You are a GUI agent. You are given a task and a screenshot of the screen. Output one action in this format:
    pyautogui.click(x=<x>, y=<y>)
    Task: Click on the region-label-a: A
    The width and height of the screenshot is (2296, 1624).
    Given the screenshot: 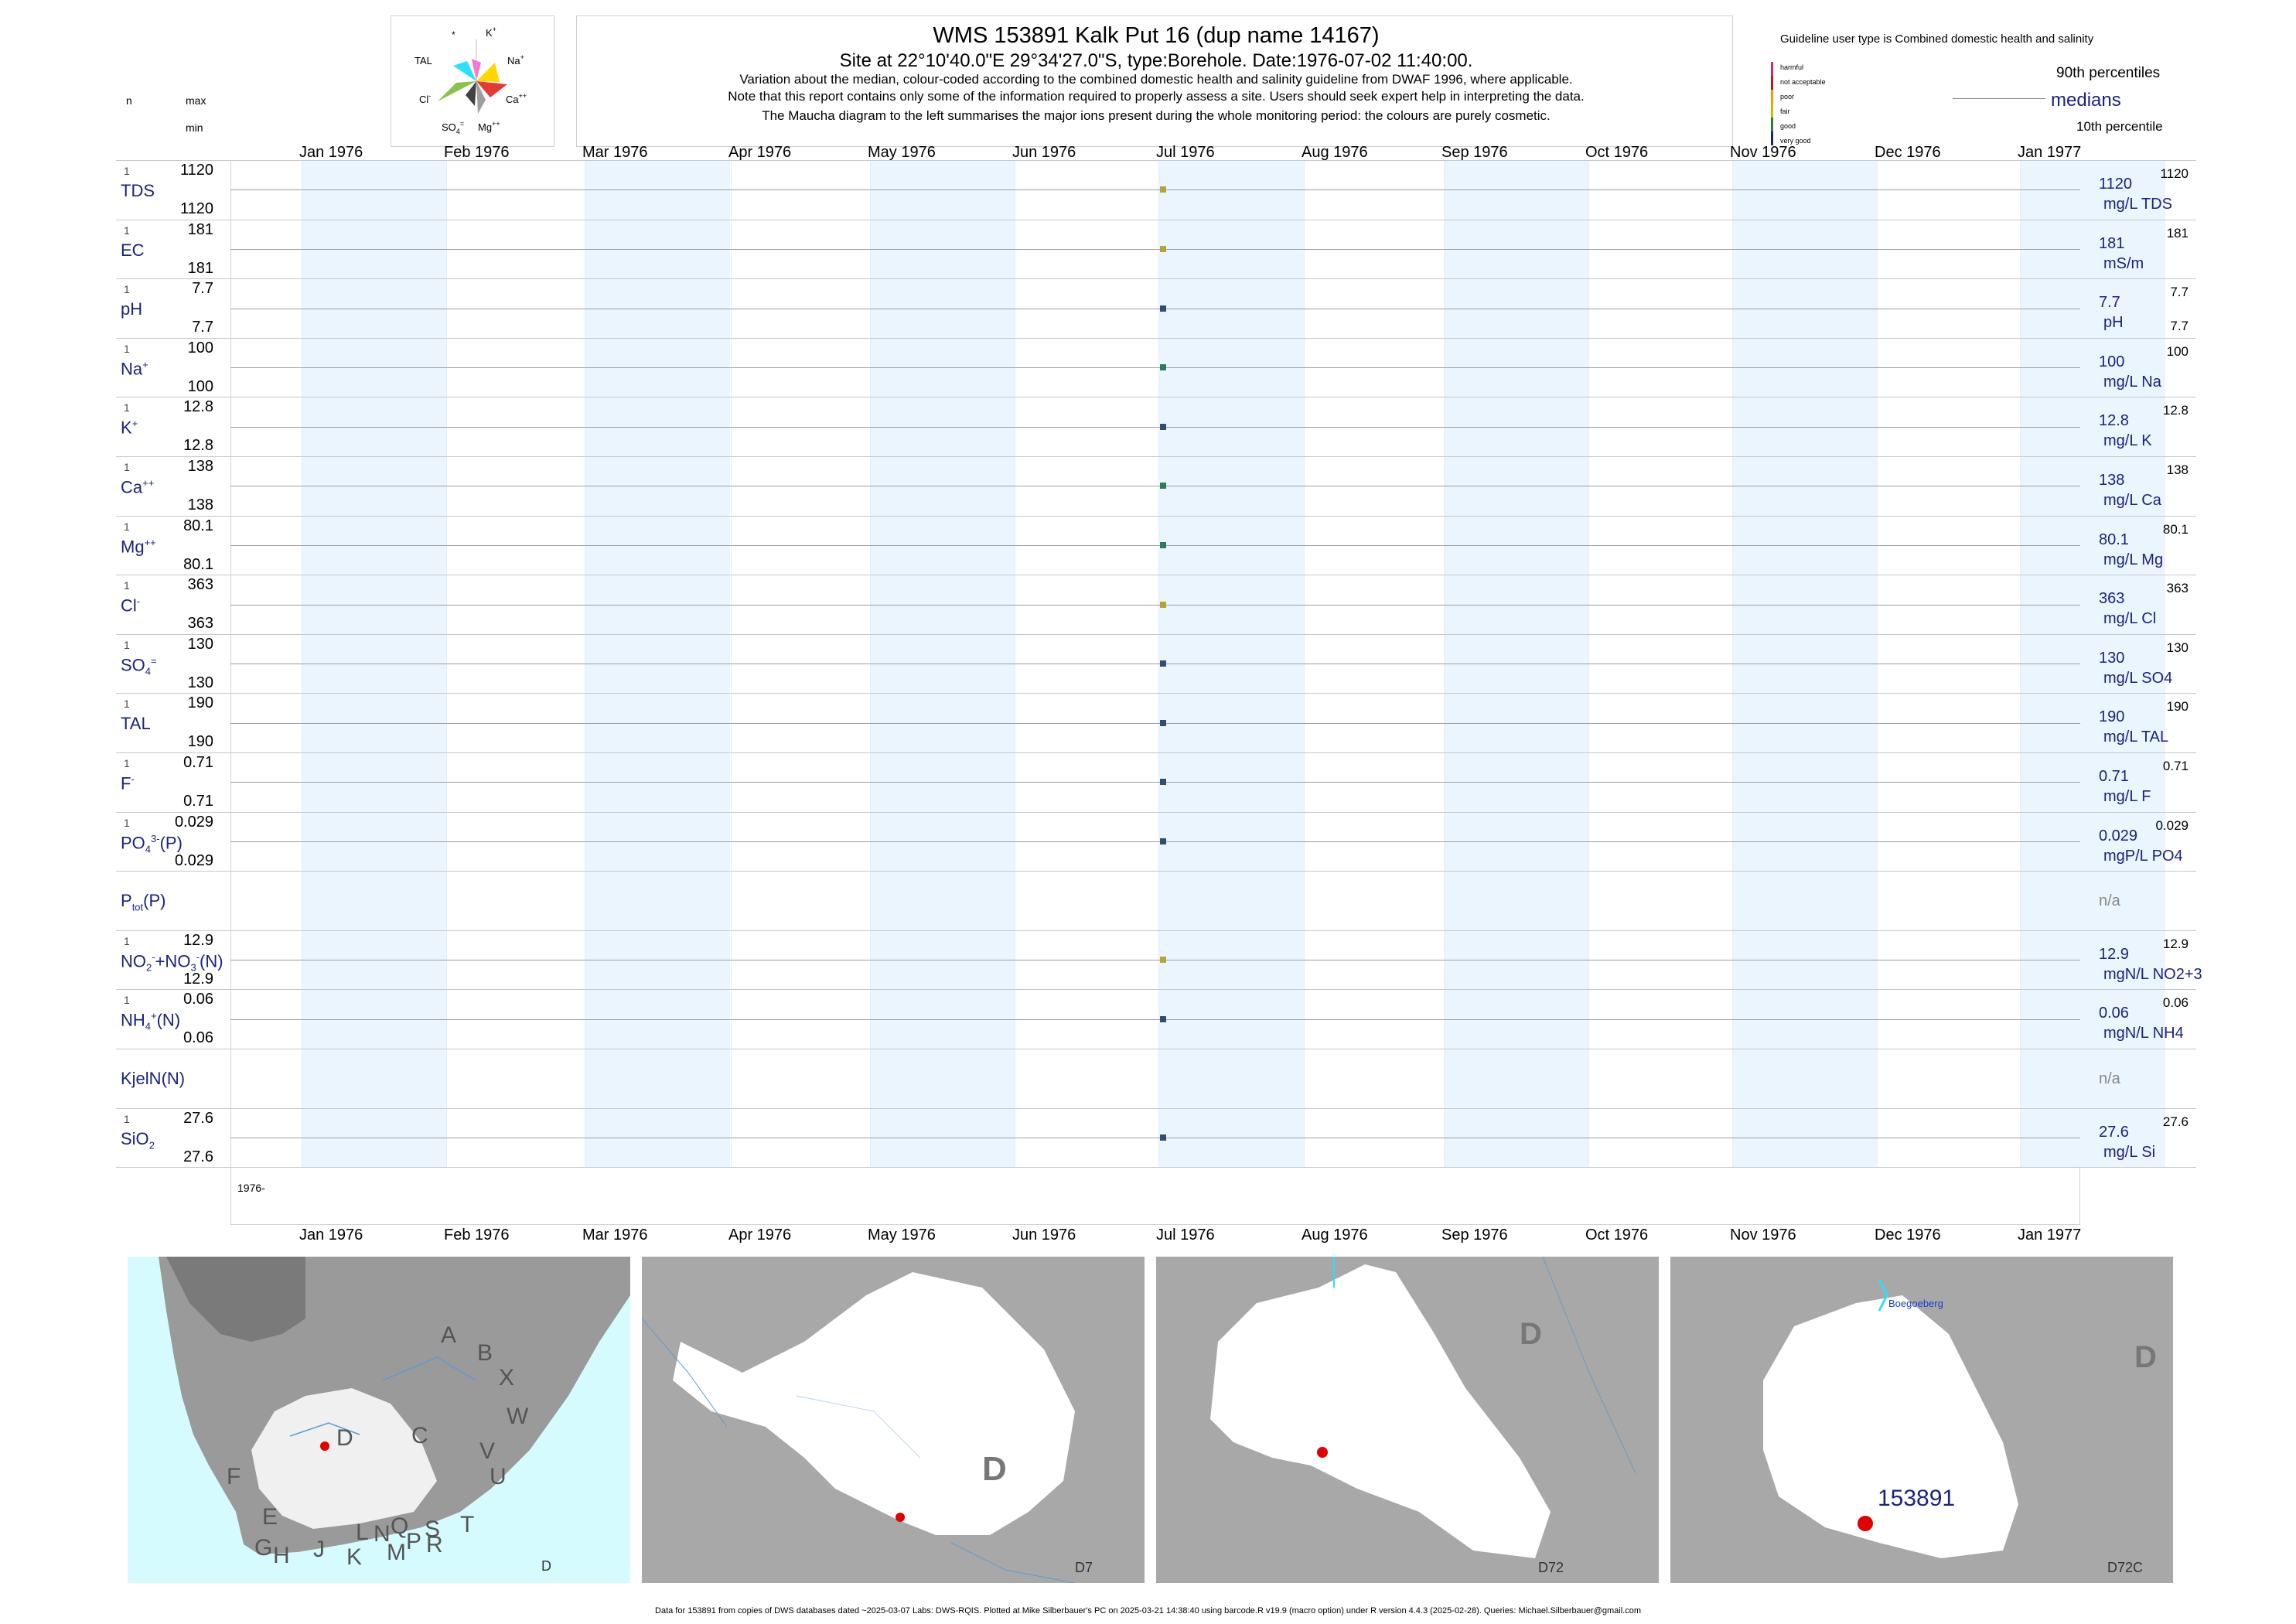 What is the action you would take?
    pyautogui.click(x=449, y=1335)
    